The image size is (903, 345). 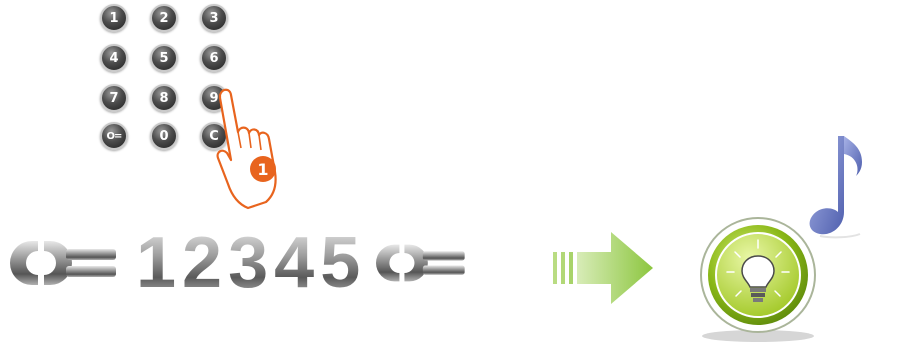 I want to click on music-note-icon, so click(x=835, y=187).